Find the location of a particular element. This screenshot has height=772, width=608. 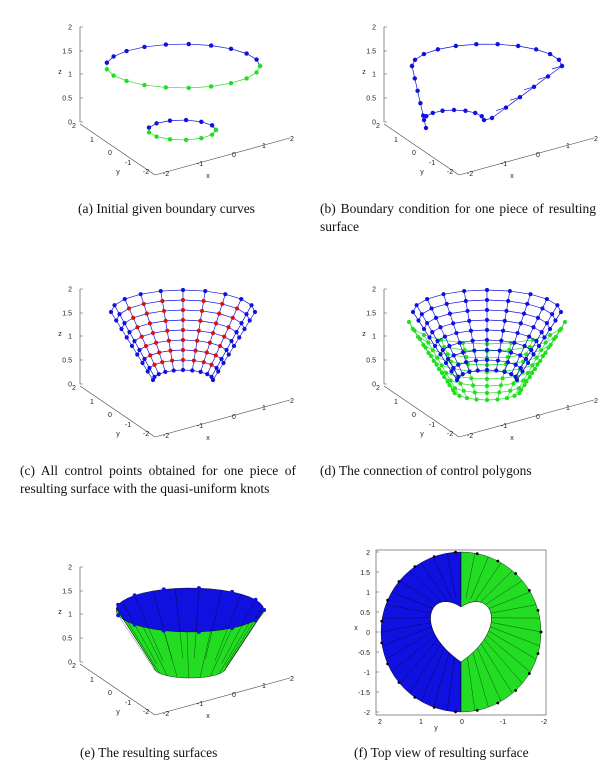

x-tick-label: -1.5 is located at coordinates (364, 693).